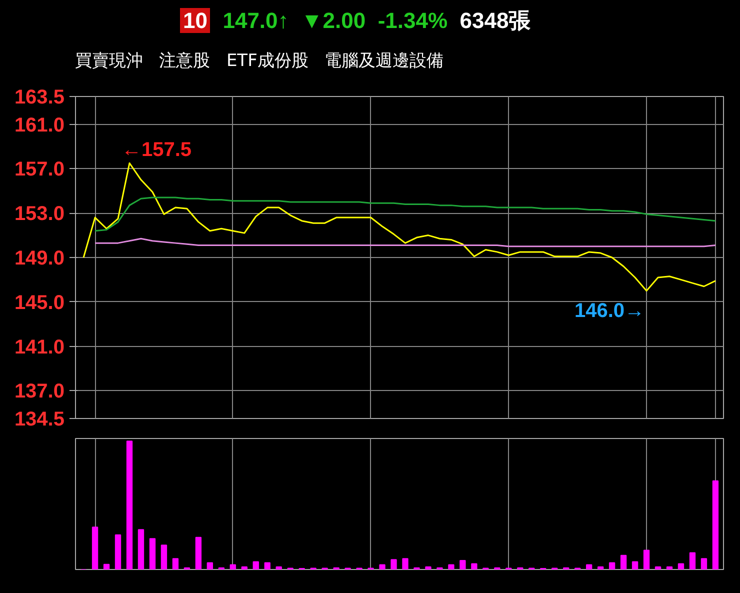 Image resolution: width=740 pixels, height=593 pixels. What do you see at coordinates (39, 259) in the screenshot?
I see `y-tick-label: 149.0` at bounding box center [39, 259].